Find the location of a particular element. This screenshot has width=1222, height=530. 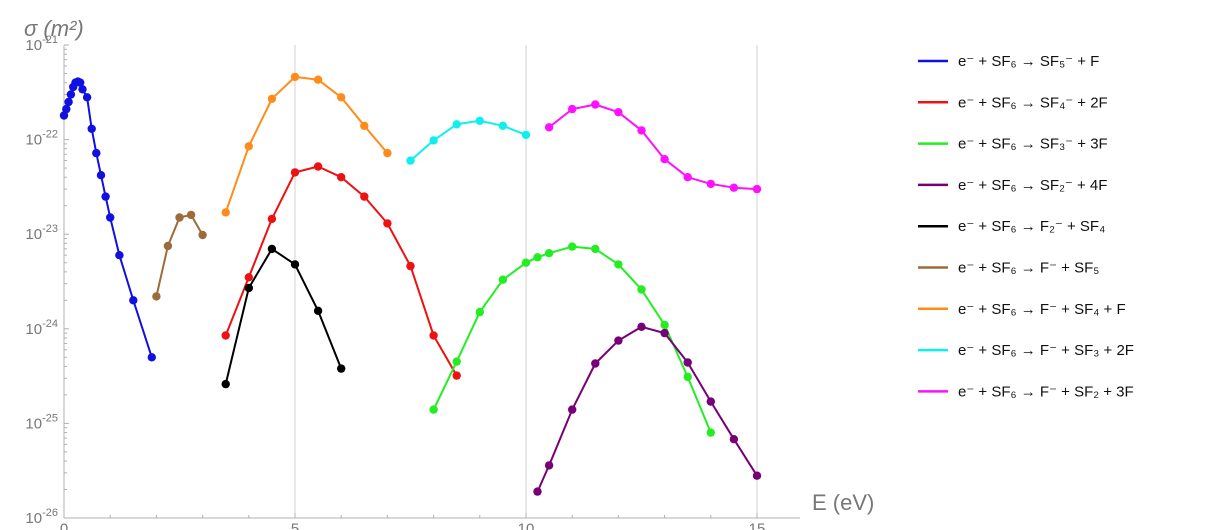

y-tick-label: 10-23 is located at coordinates (41, 233).